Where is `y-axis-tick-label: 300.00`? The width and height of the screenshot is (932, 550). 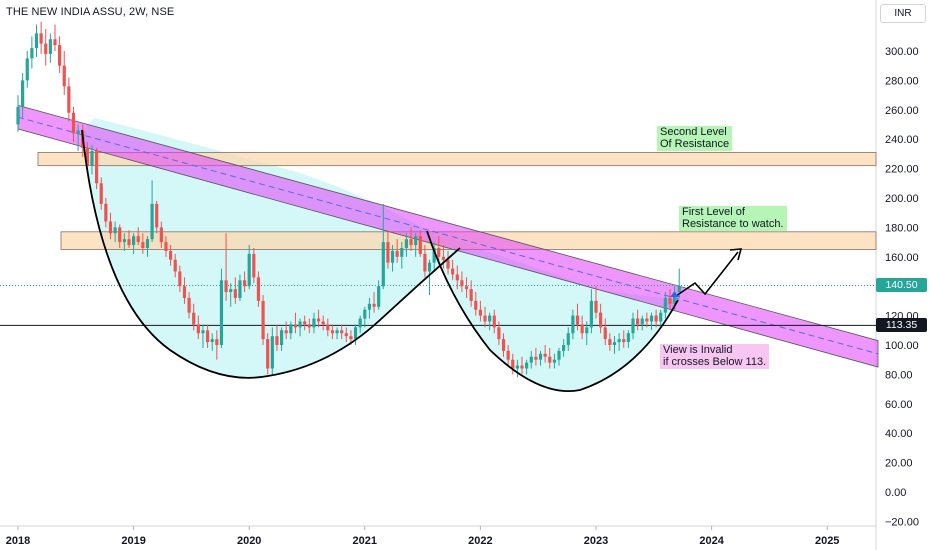 y-axis-tick-label: 300.00 is located at coordinates (902, 52).